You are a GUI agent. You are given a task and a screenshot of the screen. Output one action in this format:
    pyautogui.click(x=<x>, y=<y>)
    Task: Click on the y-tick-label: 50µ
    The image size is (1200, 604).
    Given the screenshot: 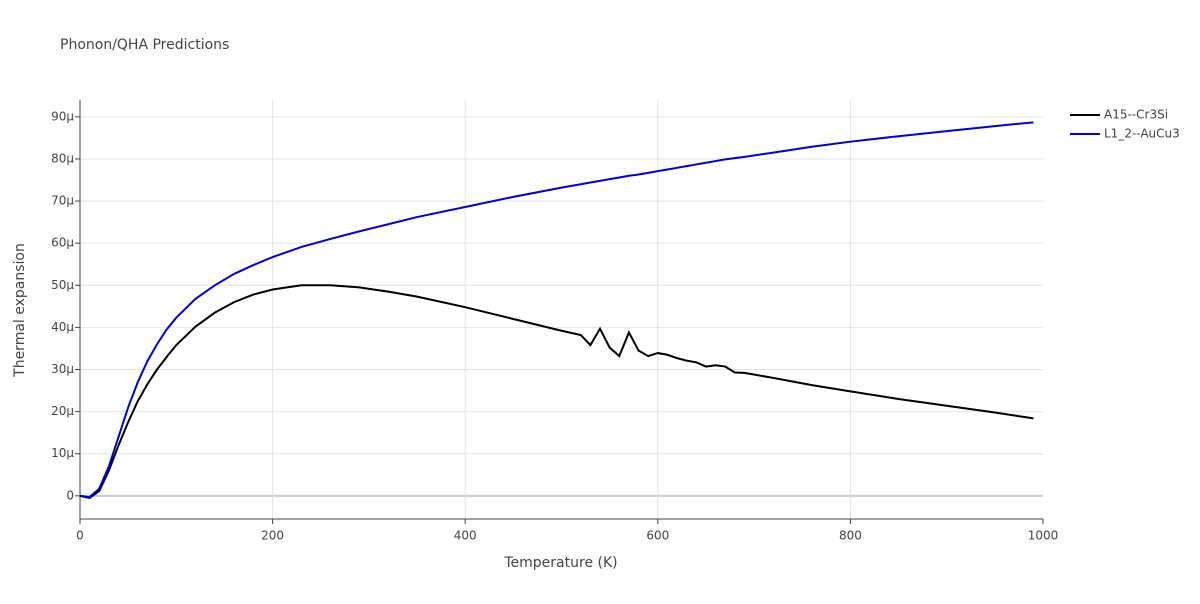 What is the action you would take?
    pyautogui.click(x=62, y=285)
    